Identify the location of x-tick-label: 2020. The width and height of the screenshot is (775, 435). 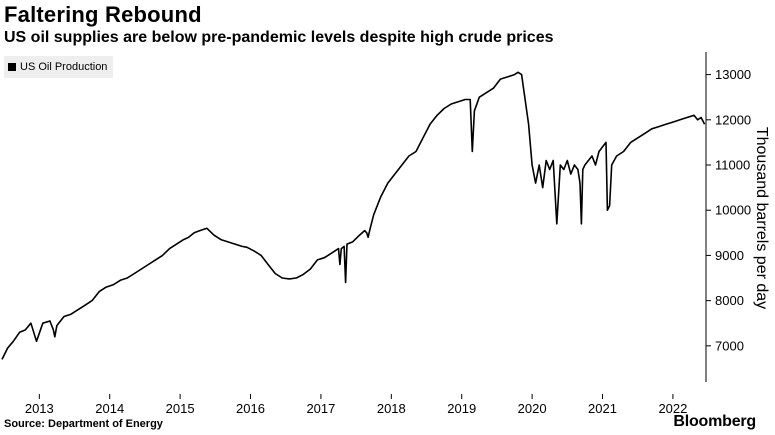
(532, 408).